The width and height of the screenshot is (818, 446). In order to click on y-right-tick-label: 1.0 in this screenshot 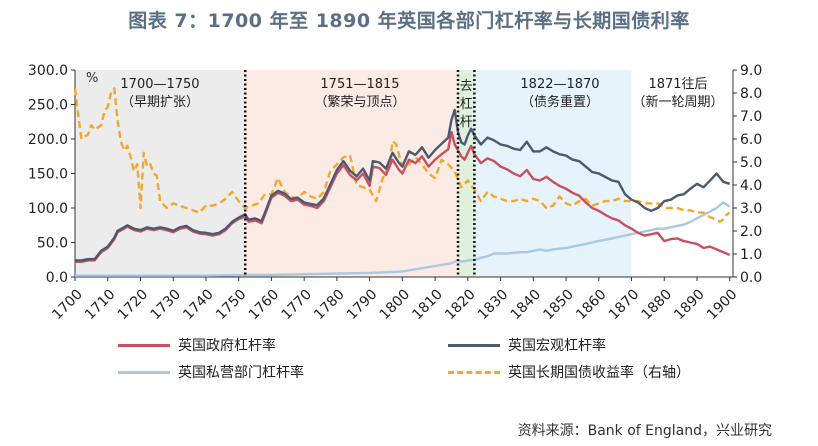, I will do `click(751, 255)`.